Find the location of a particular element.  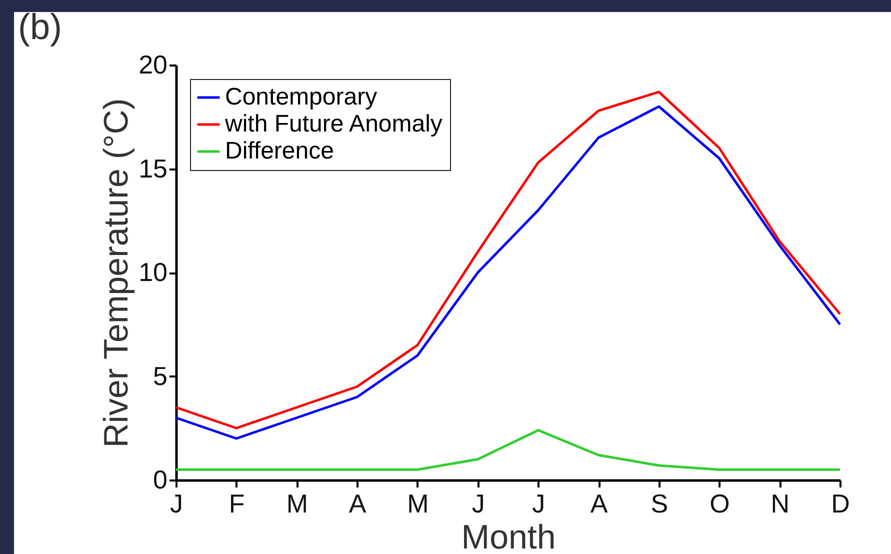

y-tick-label: 15 is located at coordinates (153, 168).